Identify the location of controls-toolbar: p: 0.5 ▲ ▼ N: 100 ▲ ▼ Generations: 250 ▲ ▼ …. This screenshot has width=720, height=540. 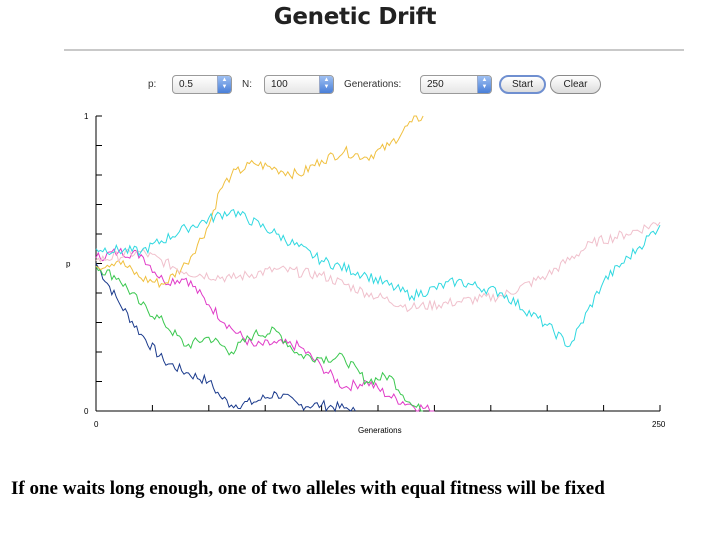
(360, 85).